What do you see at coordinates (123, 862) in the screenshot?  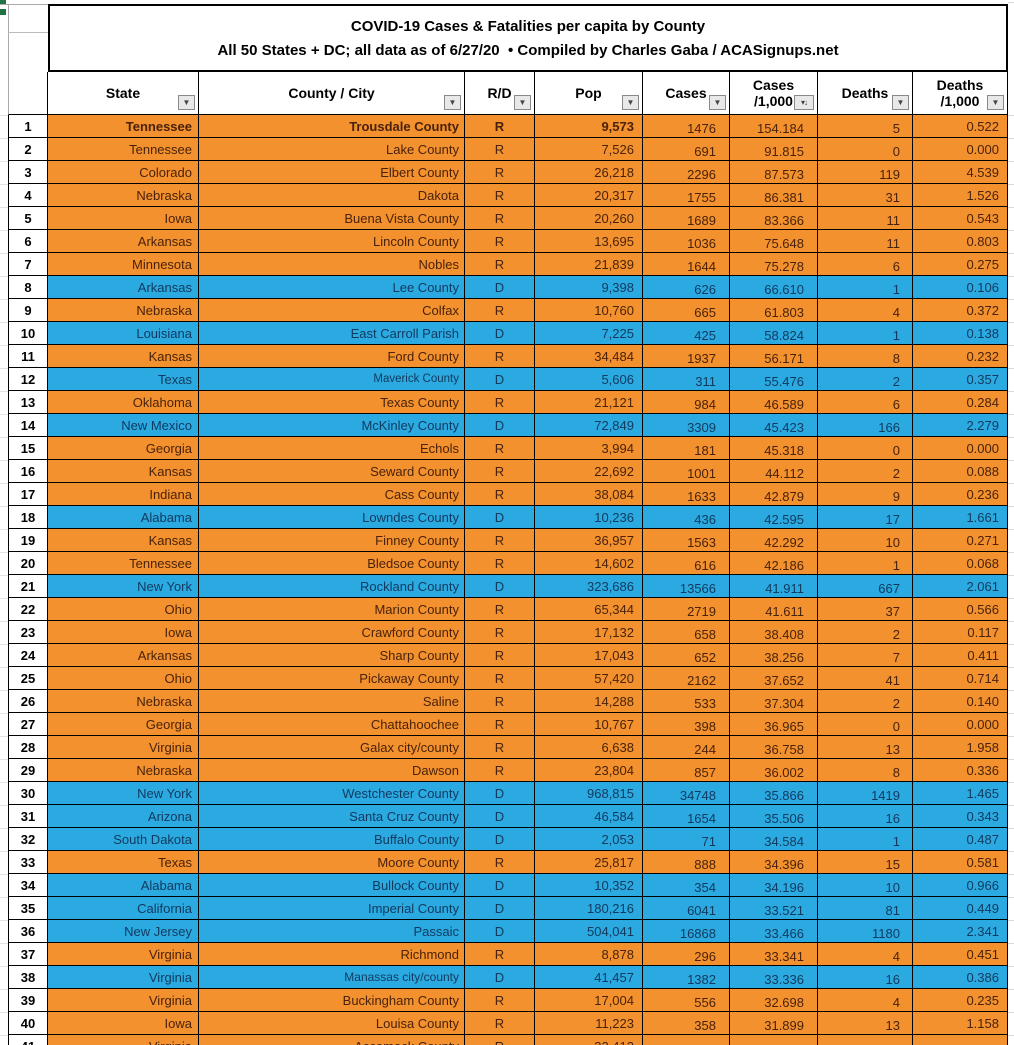 I see `cell-state: Texas` at bounding box center [123, 862].